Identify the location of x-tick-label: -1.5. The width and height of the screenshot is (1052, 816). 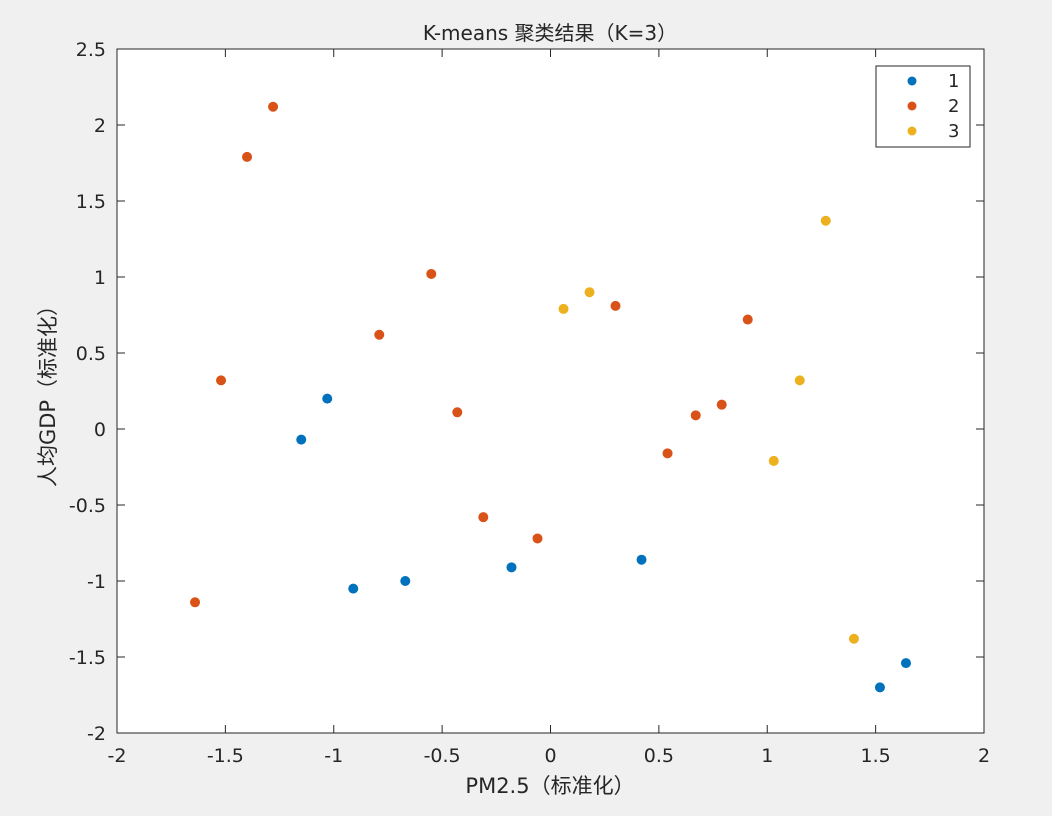
(225, 756).